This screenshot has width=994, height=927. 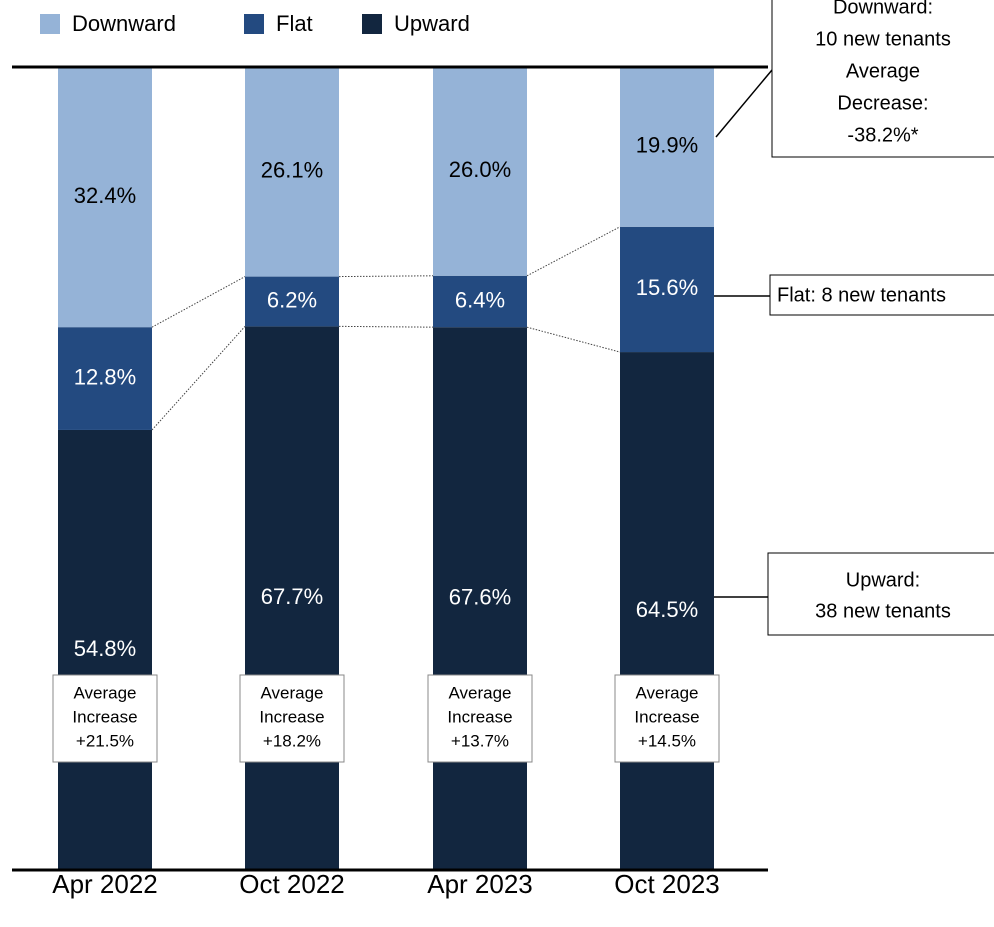 What do you see at coordinates (432, 23) in the screenshot?
I see `legend-label: Upward` at bounding box center [432, 23].